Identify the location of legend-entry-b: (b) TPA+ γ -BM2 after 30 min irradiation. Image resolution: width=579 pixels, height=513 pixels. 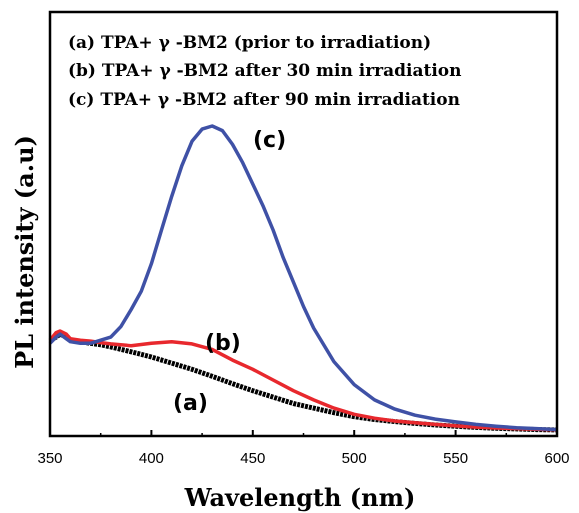
(265, 71).